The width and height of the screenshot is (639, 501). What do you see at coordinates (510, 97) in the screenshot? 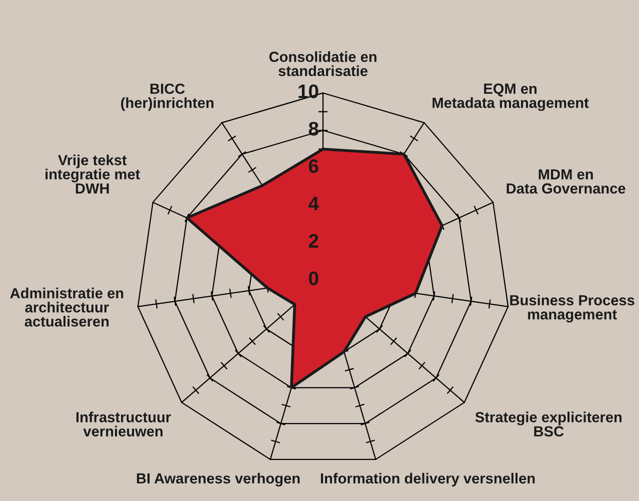
I see `spoke-label: EQM en Metadata management` at bounding box center [510, 97].